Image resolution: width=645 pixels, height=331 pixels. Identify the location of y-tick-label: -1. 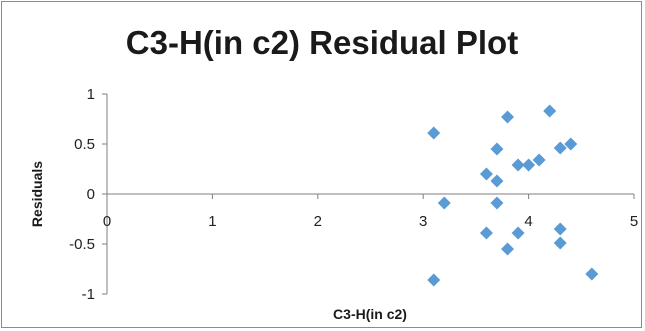
(88, 294).